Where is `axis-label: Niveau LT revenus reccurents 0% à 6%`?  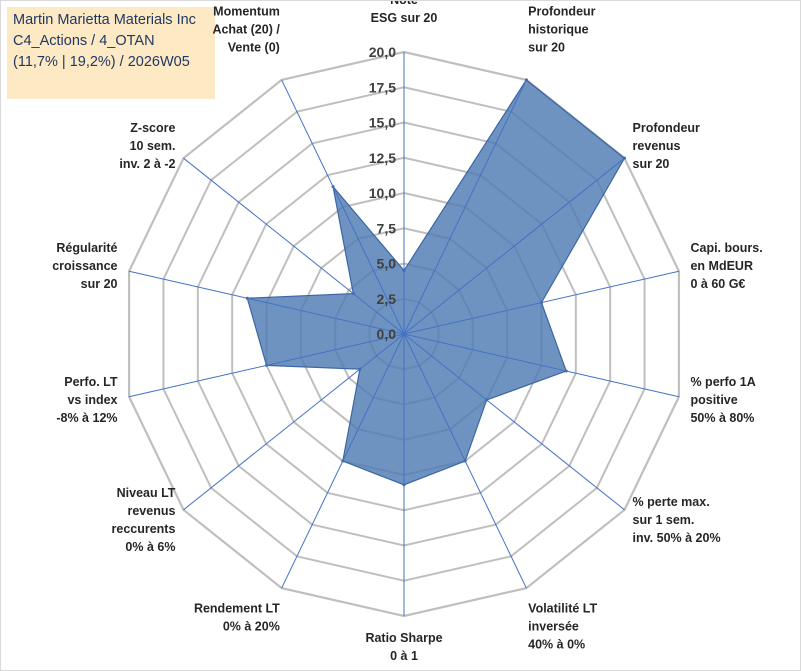 axis-label: Niveau LT revenus reccurents 0% à 6% is located at coordinates (144, 520).